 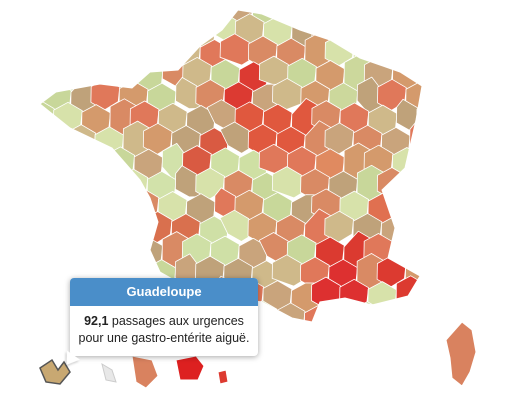 I want to click on guyane, so click(x=145, y=372).